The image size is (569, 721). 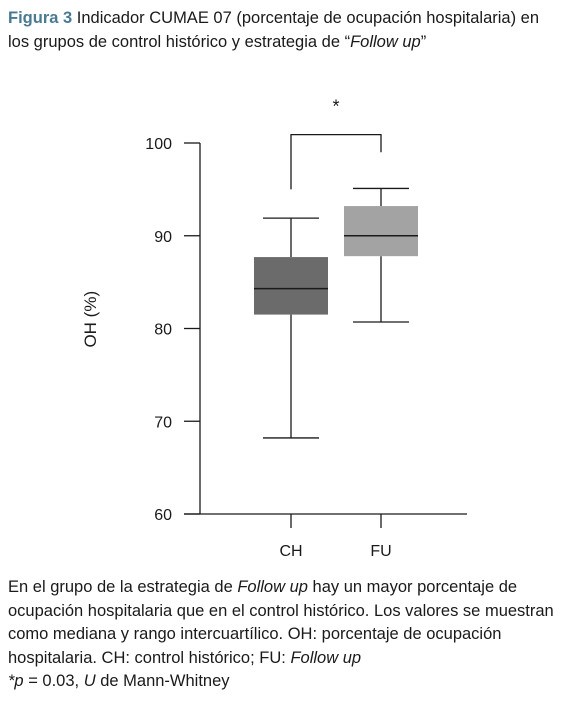 I want to click on significance-bracket, so click(x=336, y=162).